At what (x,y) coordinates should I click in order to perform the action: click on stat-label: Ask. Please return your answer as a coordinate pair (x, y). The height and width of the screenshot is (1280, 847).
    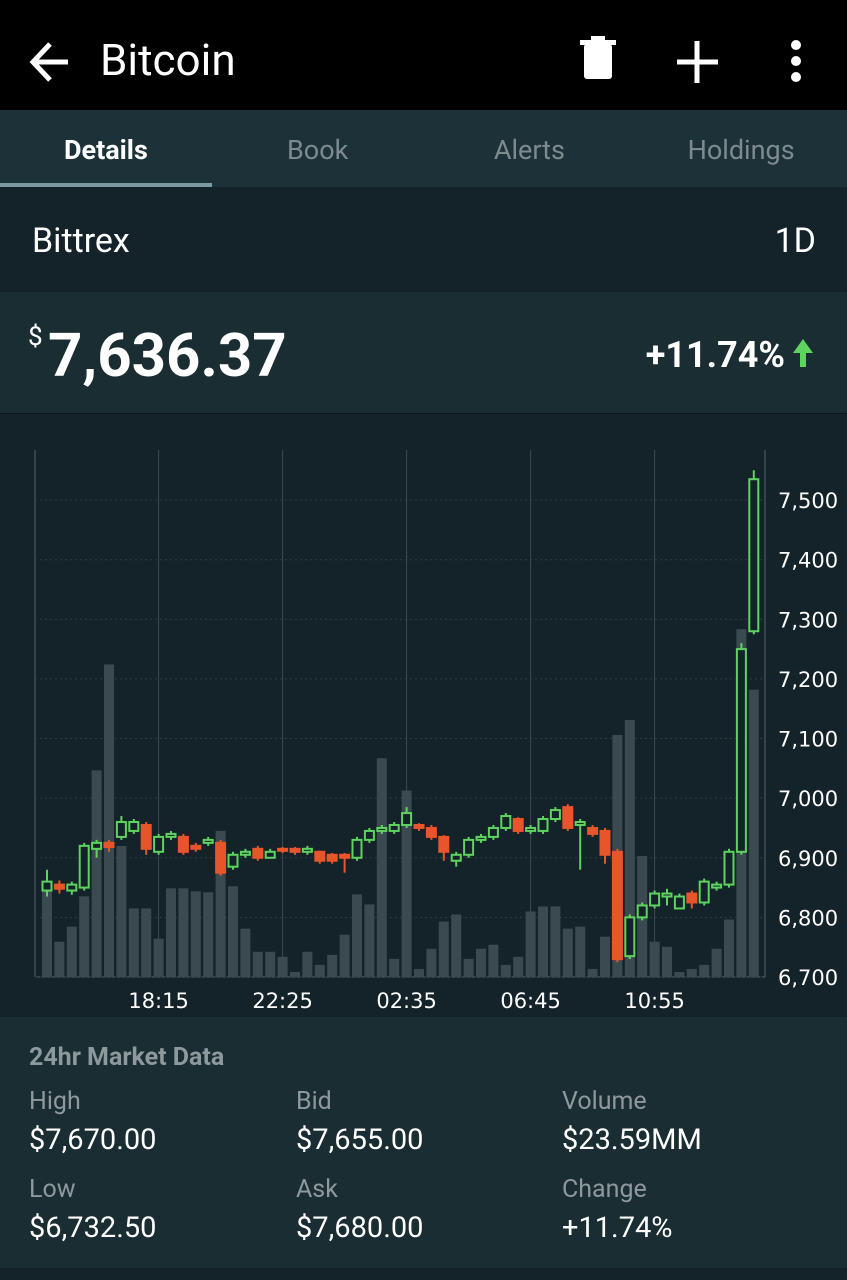
    Looking at the image, I should click on (317, 1189).